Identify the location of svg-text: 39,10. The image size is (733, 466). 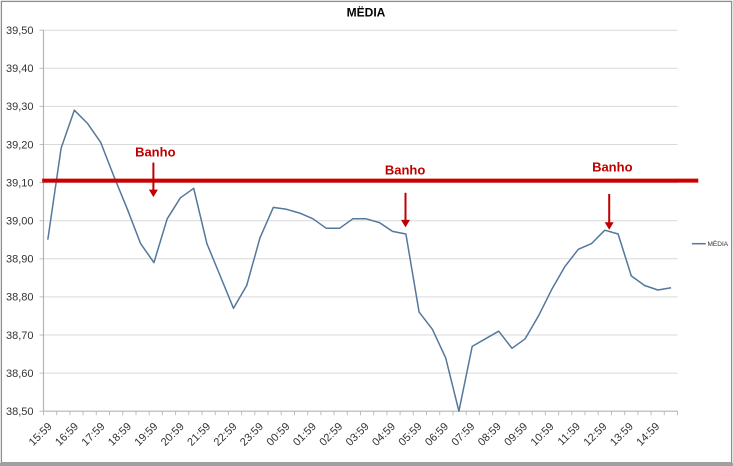
(20, 183).